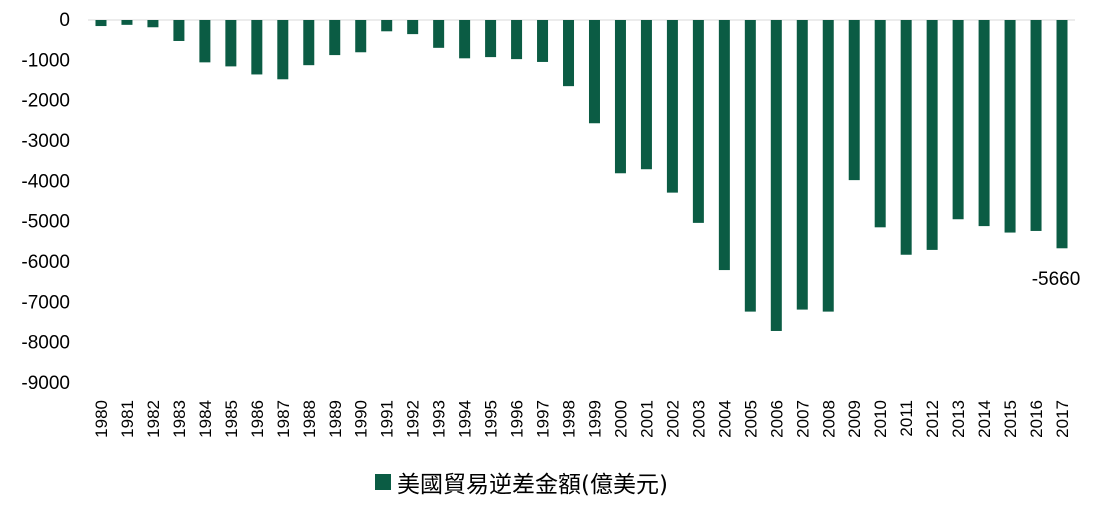  Describe the element at coordinates (1056, 279) in the screenshot. I see `last-value-label: -5660` at that location.